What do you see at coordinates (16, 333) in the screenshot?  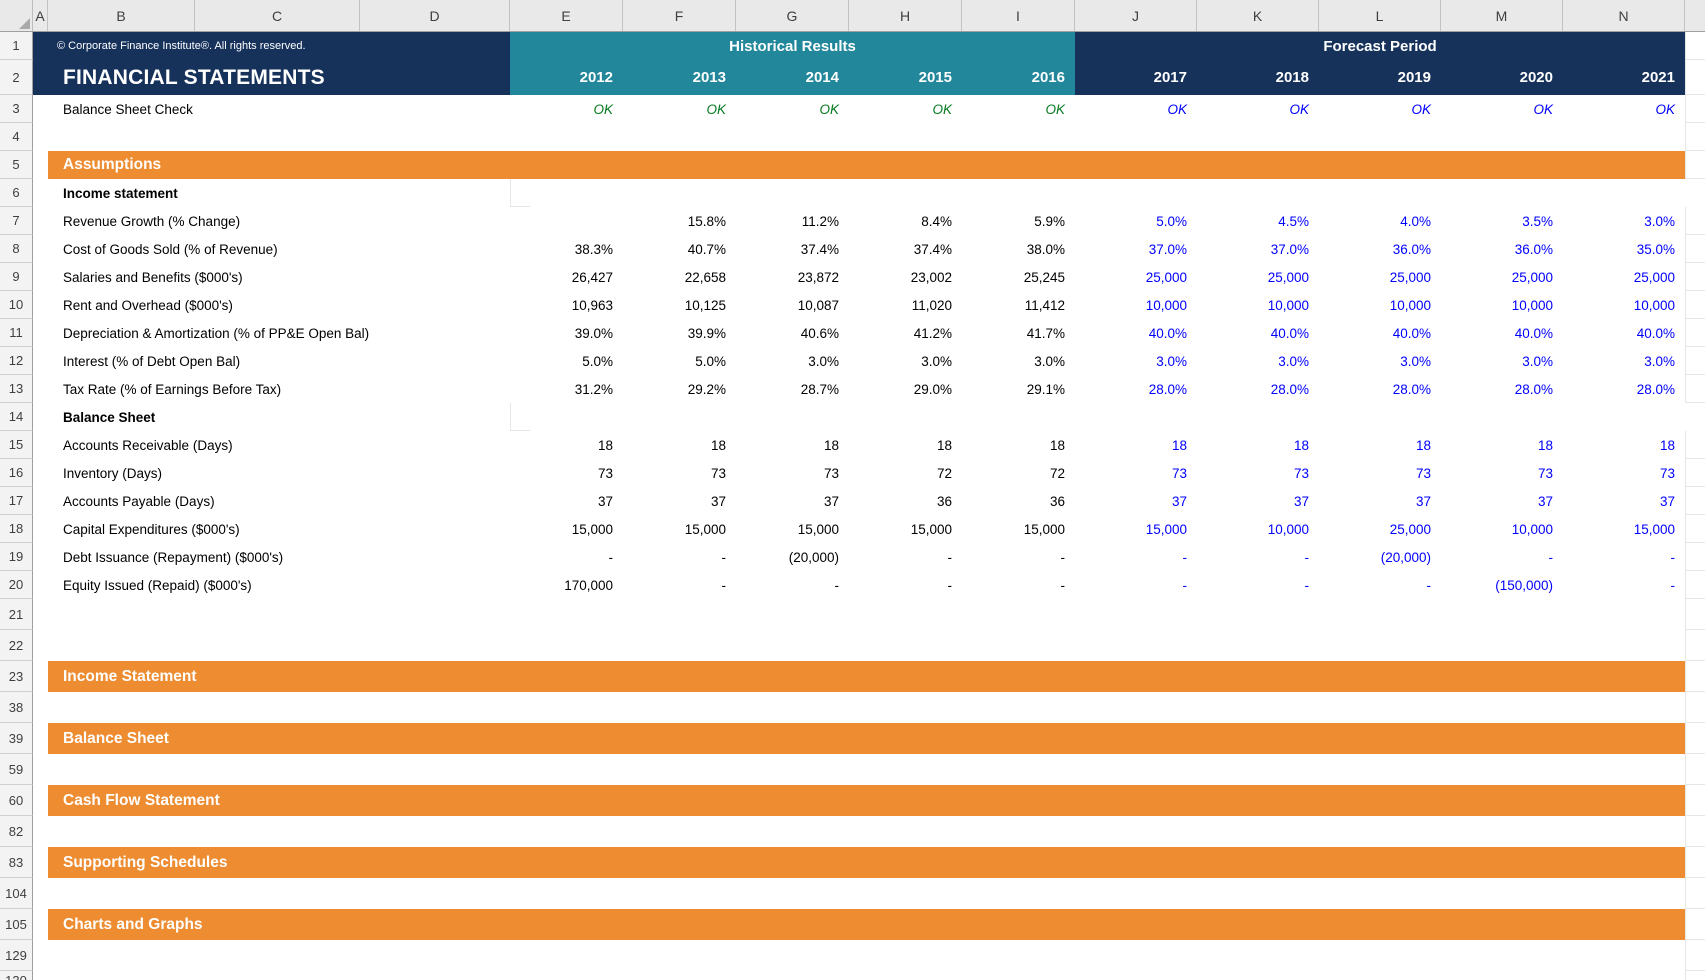 I see `row-number: 11` at bounding box center [16, 333].